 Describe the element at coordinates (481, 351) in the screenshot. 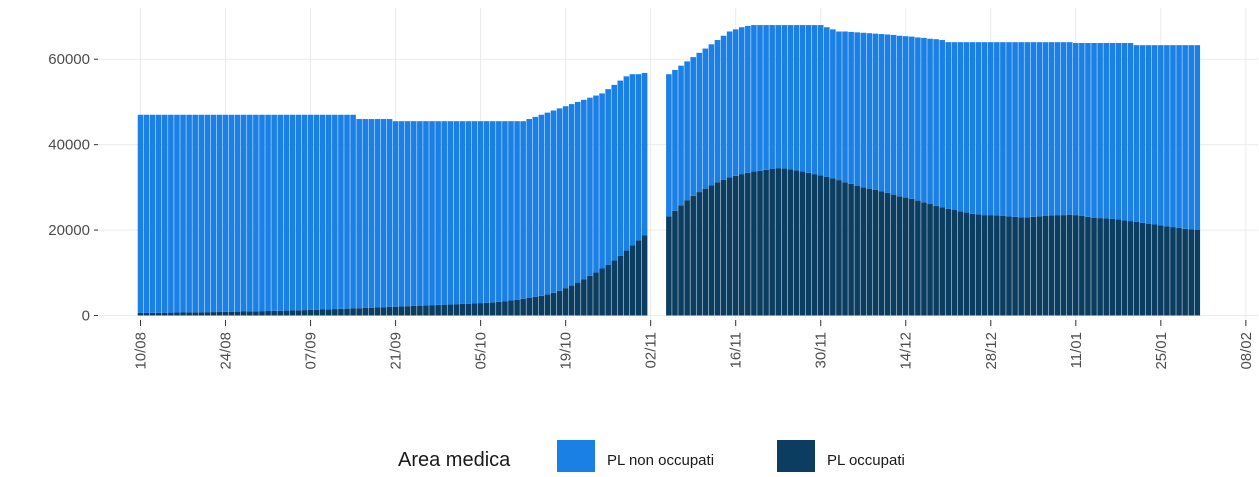

I see `x-tick-label: 05/10` at that location.